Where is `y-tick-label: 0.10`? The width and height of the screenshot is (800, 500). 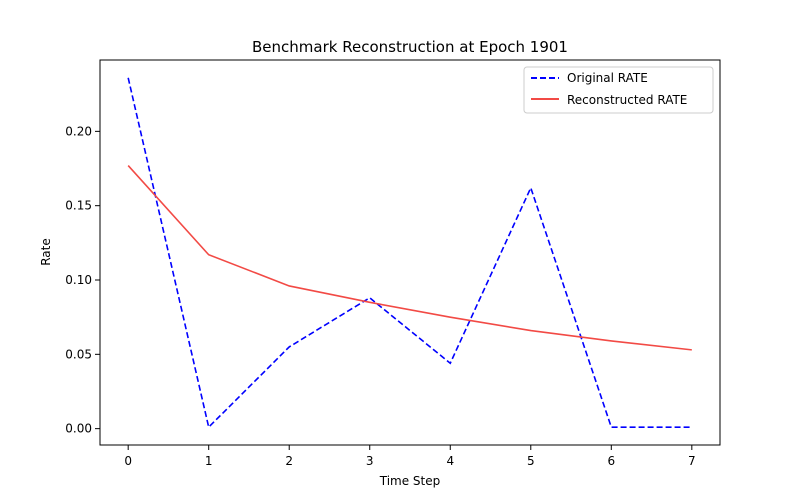 y-tick-label: 0.10 is located at coordinates (78, 280).